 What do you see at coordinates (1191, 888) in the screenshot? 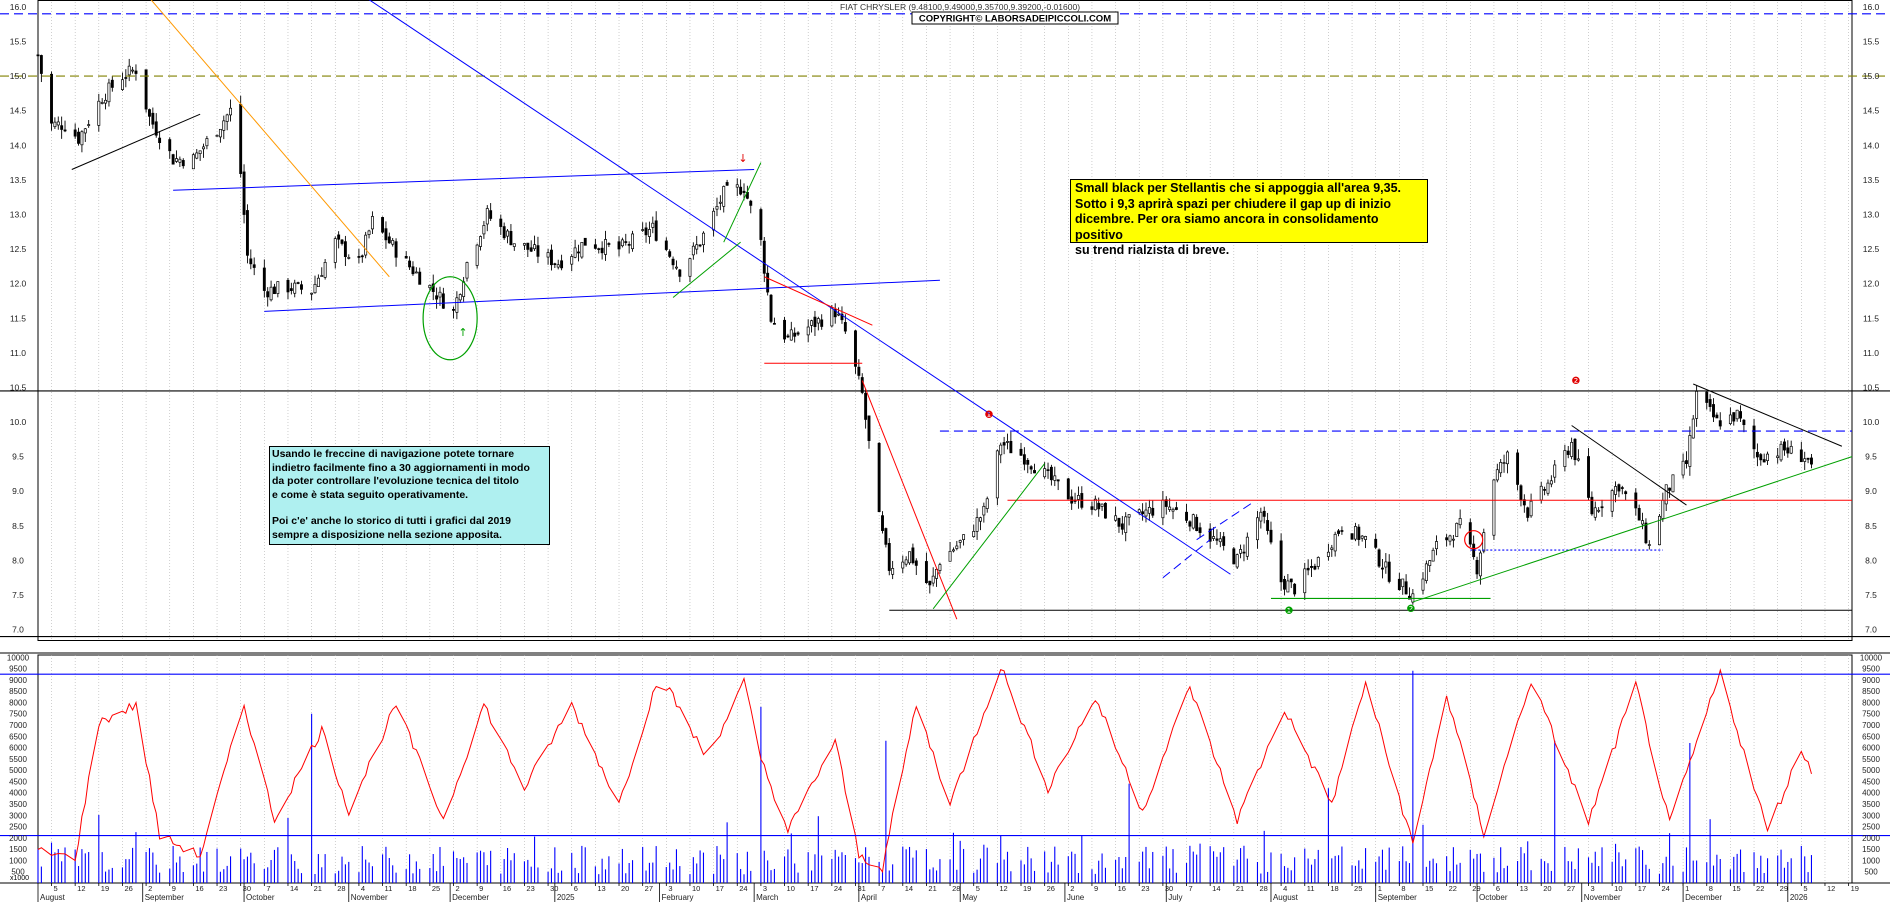
I see `day-tick-label: 7` at bounding box center [1191, 888].